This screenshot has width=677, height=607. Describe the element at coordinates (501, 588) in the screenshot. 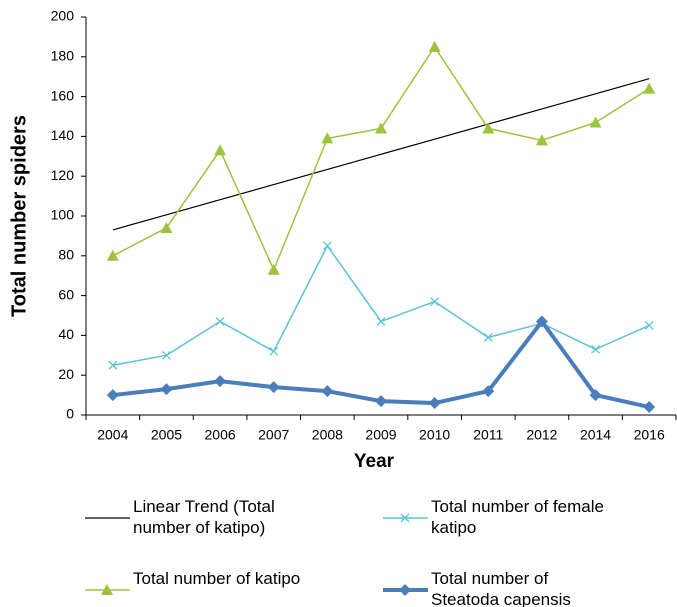

I see `legend-label: Total number of Steatoda capensis` at that location.